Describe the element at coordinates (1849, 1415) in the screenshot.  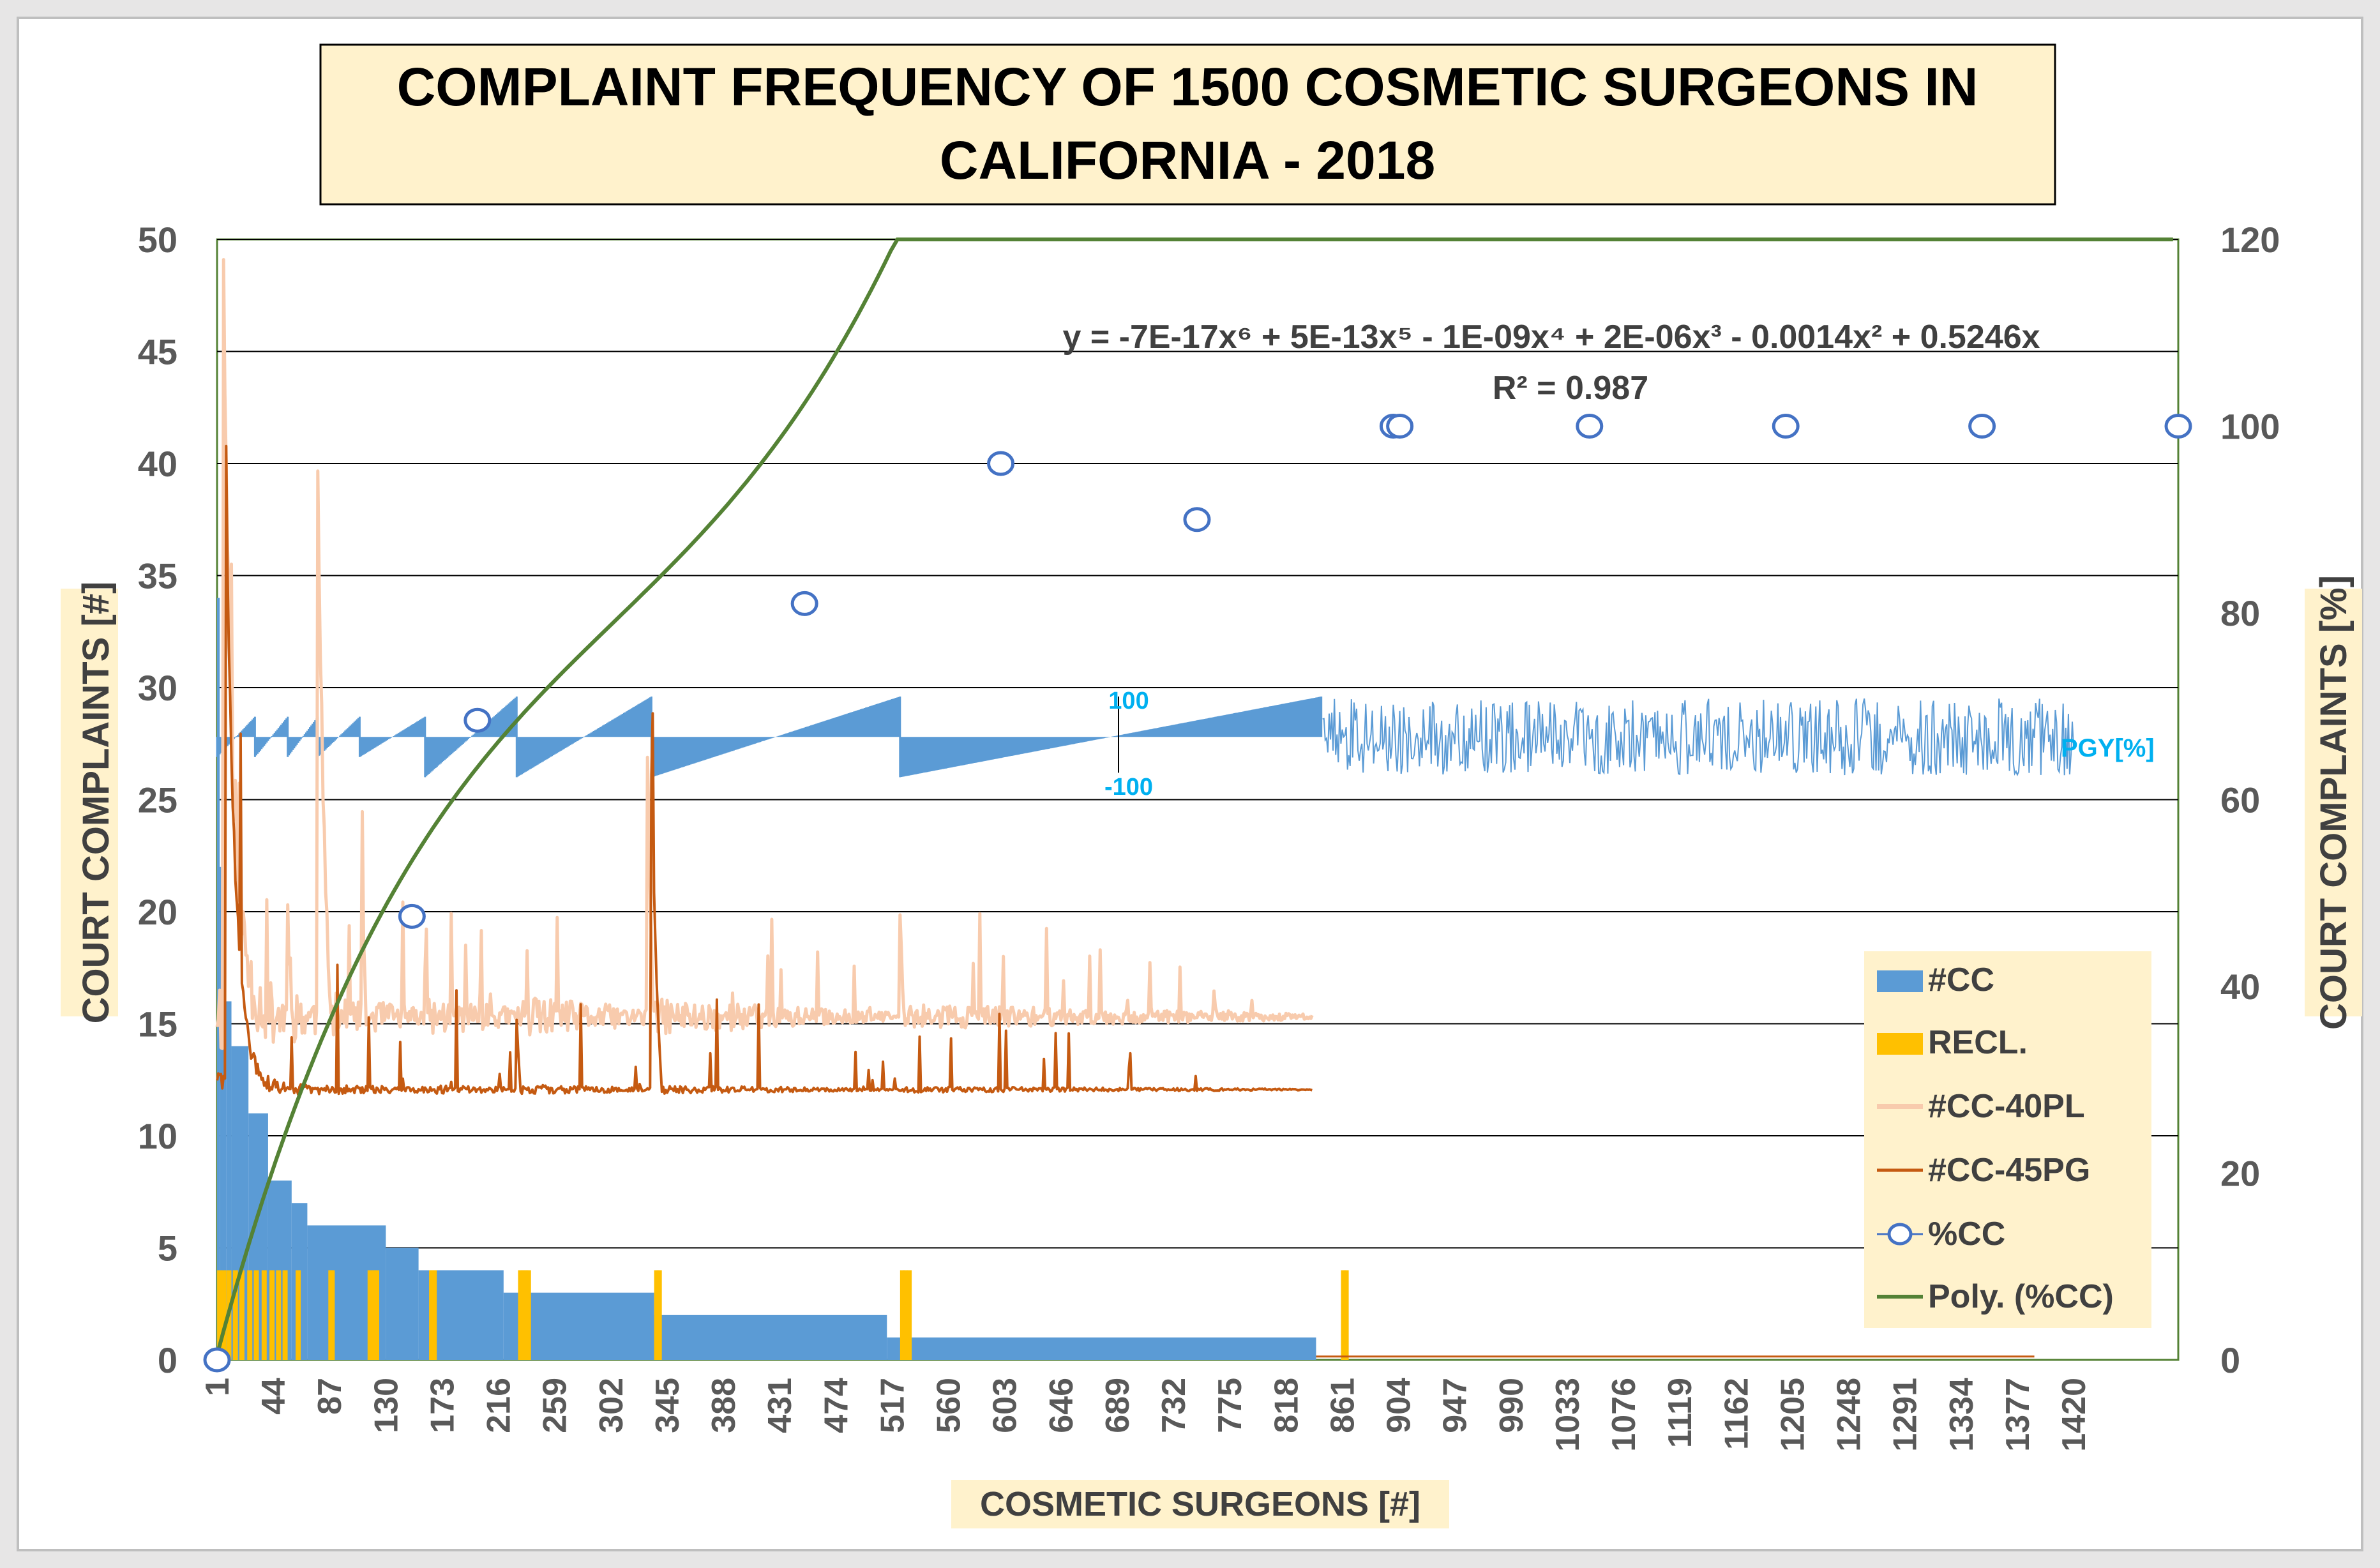
I see `x-tick-label: 1248` at that location.